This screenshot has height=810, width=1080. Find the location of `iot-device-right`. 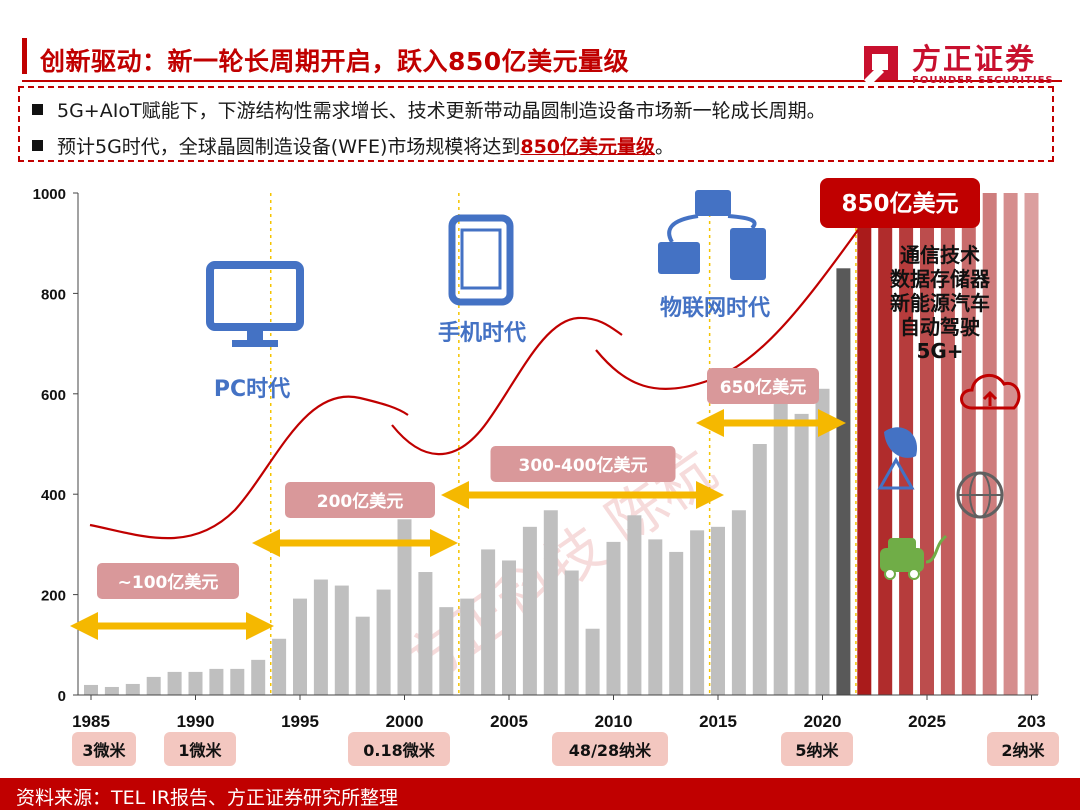

iot-device-right is located at coordinates (748, 254).